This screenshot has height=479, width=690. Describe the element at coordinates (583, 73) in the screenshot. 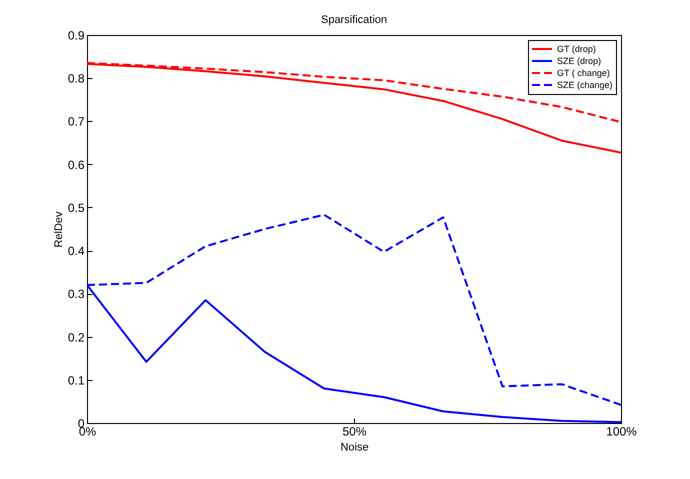

I see `legend-label: GT ( change)` at that location.